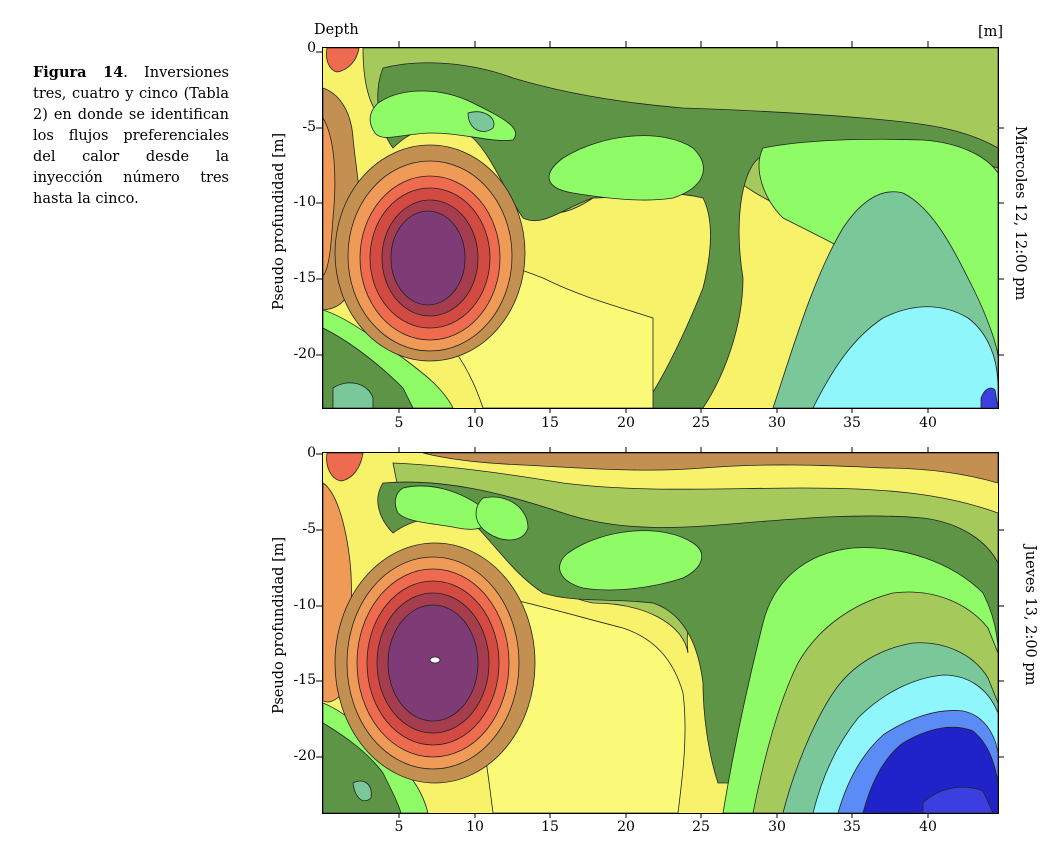 The width and height of the screenshot is (1056, 844). What do you see at coordinates (304, 354) in the screenshot?
I see `ytick-top: -20` at bounding box center [304, 354].